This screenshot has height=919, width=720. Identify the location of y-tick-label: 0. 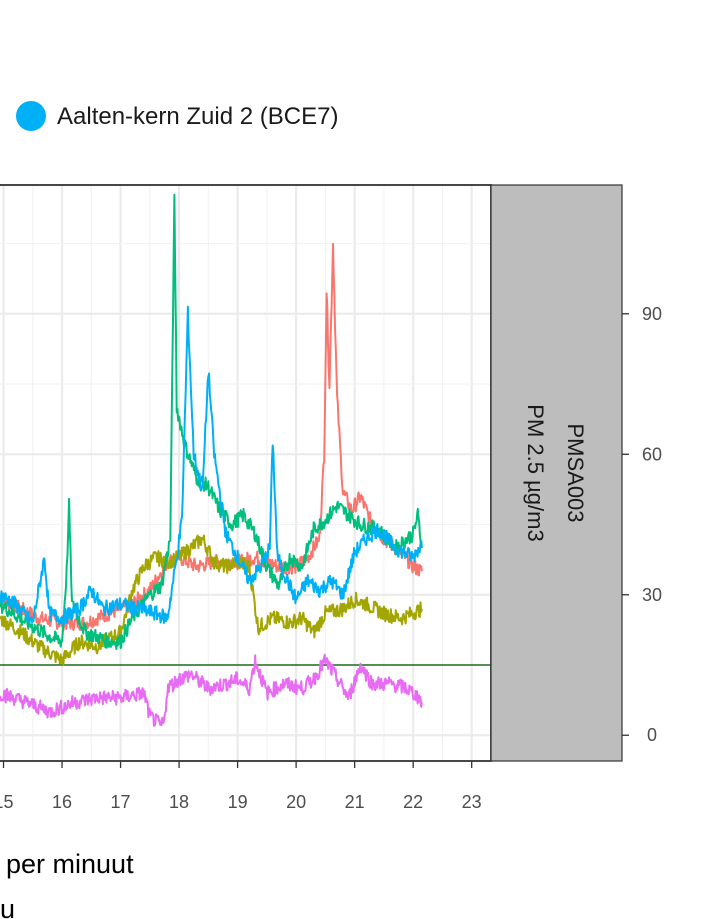
(652, 735).